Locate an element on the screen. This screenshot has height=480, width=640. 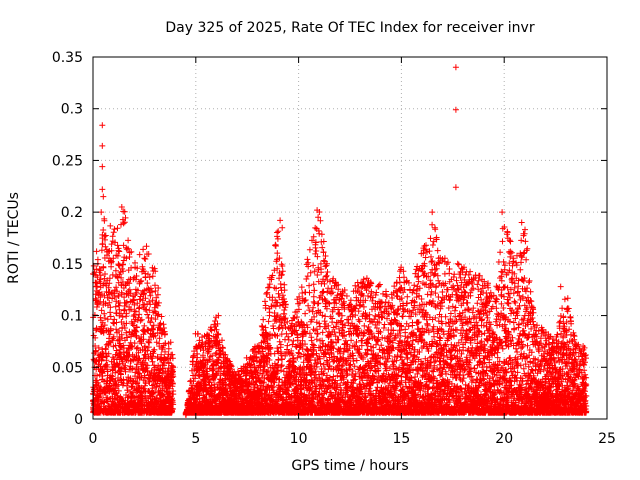
x-tick-label: 20 is located at coordinates (504, 439).